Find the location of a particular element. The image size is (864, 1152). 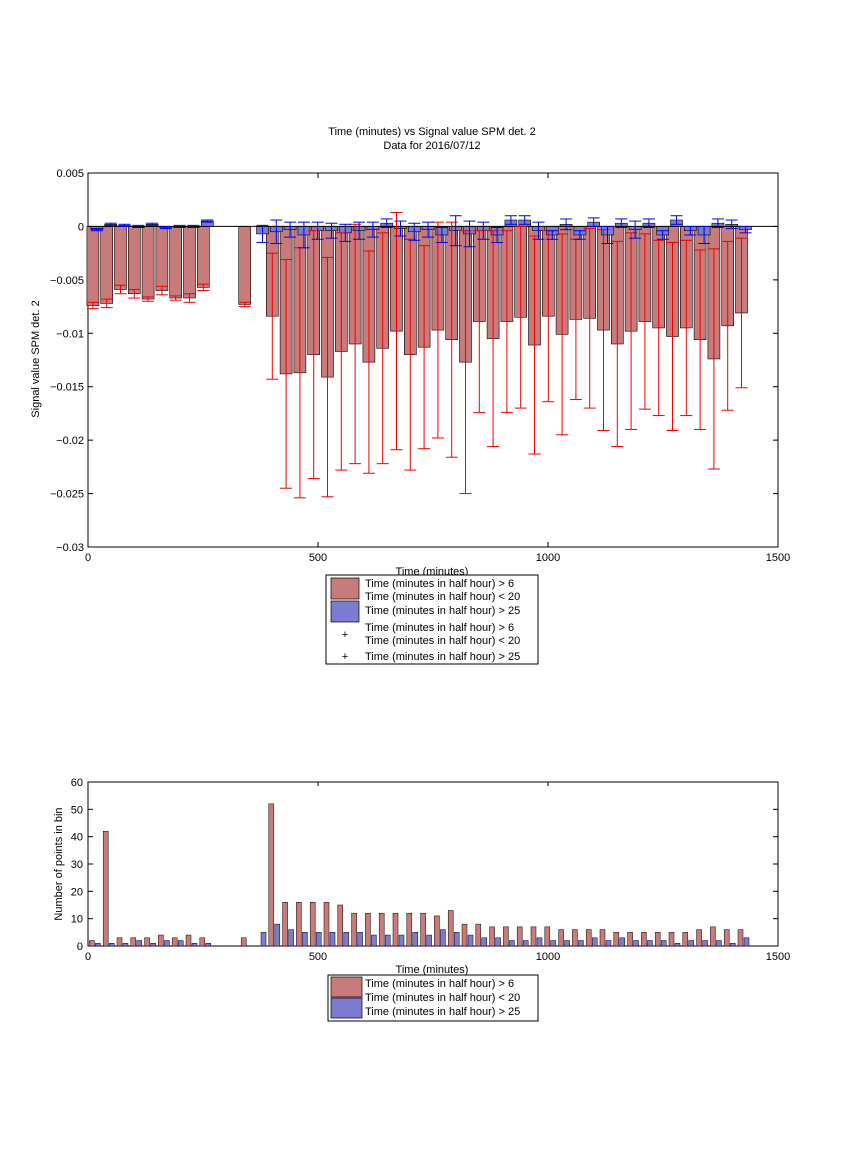

top-chart-subtitle: Data for 2016/07/12 is located at coordinates (431, 146).